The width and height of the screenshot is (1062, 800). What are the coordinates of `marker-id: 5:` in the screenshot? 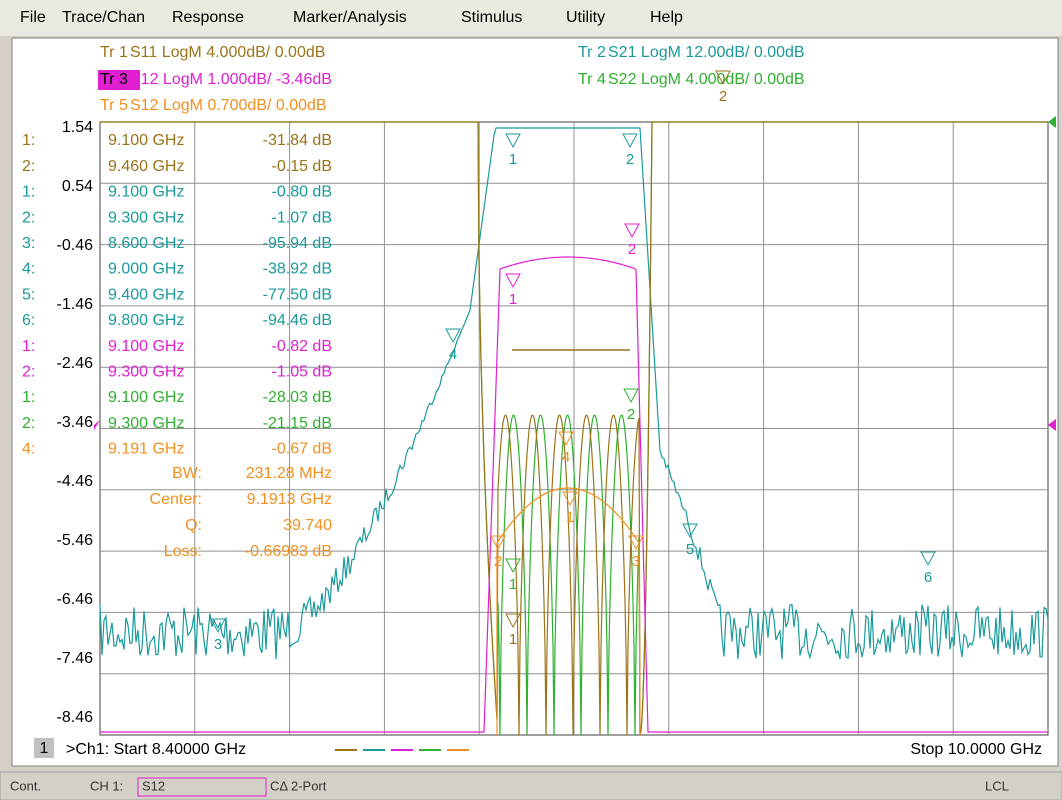 It's located at (28, 294).